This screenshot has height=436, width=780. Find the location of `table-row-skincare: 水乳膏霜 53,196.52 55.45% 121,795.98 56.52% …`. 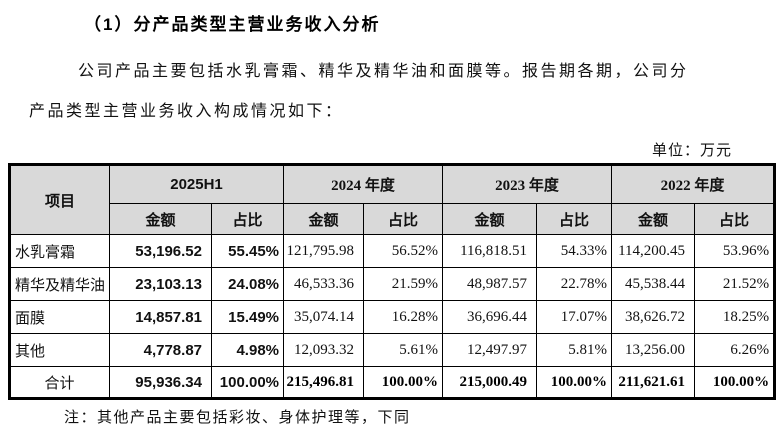

table-row-skincare: 水乳膏霜 53,196.52 55.45% 121,795.98 56.52% … is located at coordinates (392, 251).